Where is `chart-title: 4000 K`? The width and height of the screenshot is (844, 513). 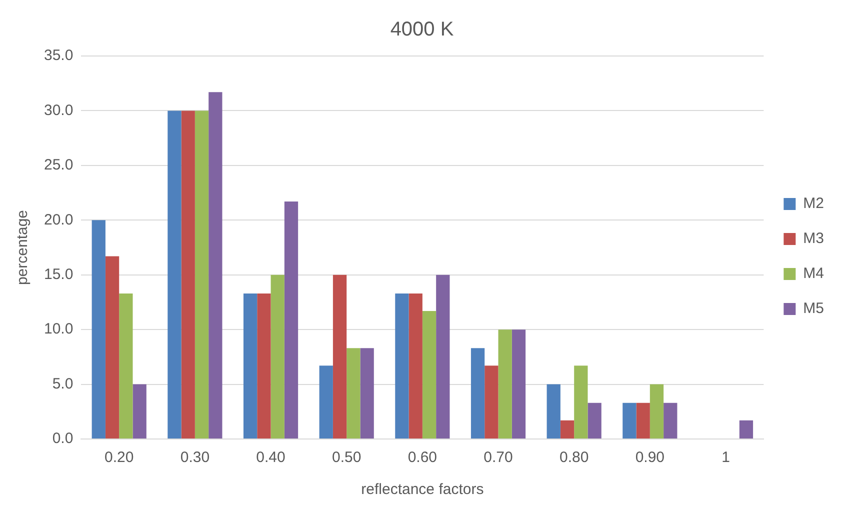 chart-title: 4000 K is located at coordinates (422, 29).